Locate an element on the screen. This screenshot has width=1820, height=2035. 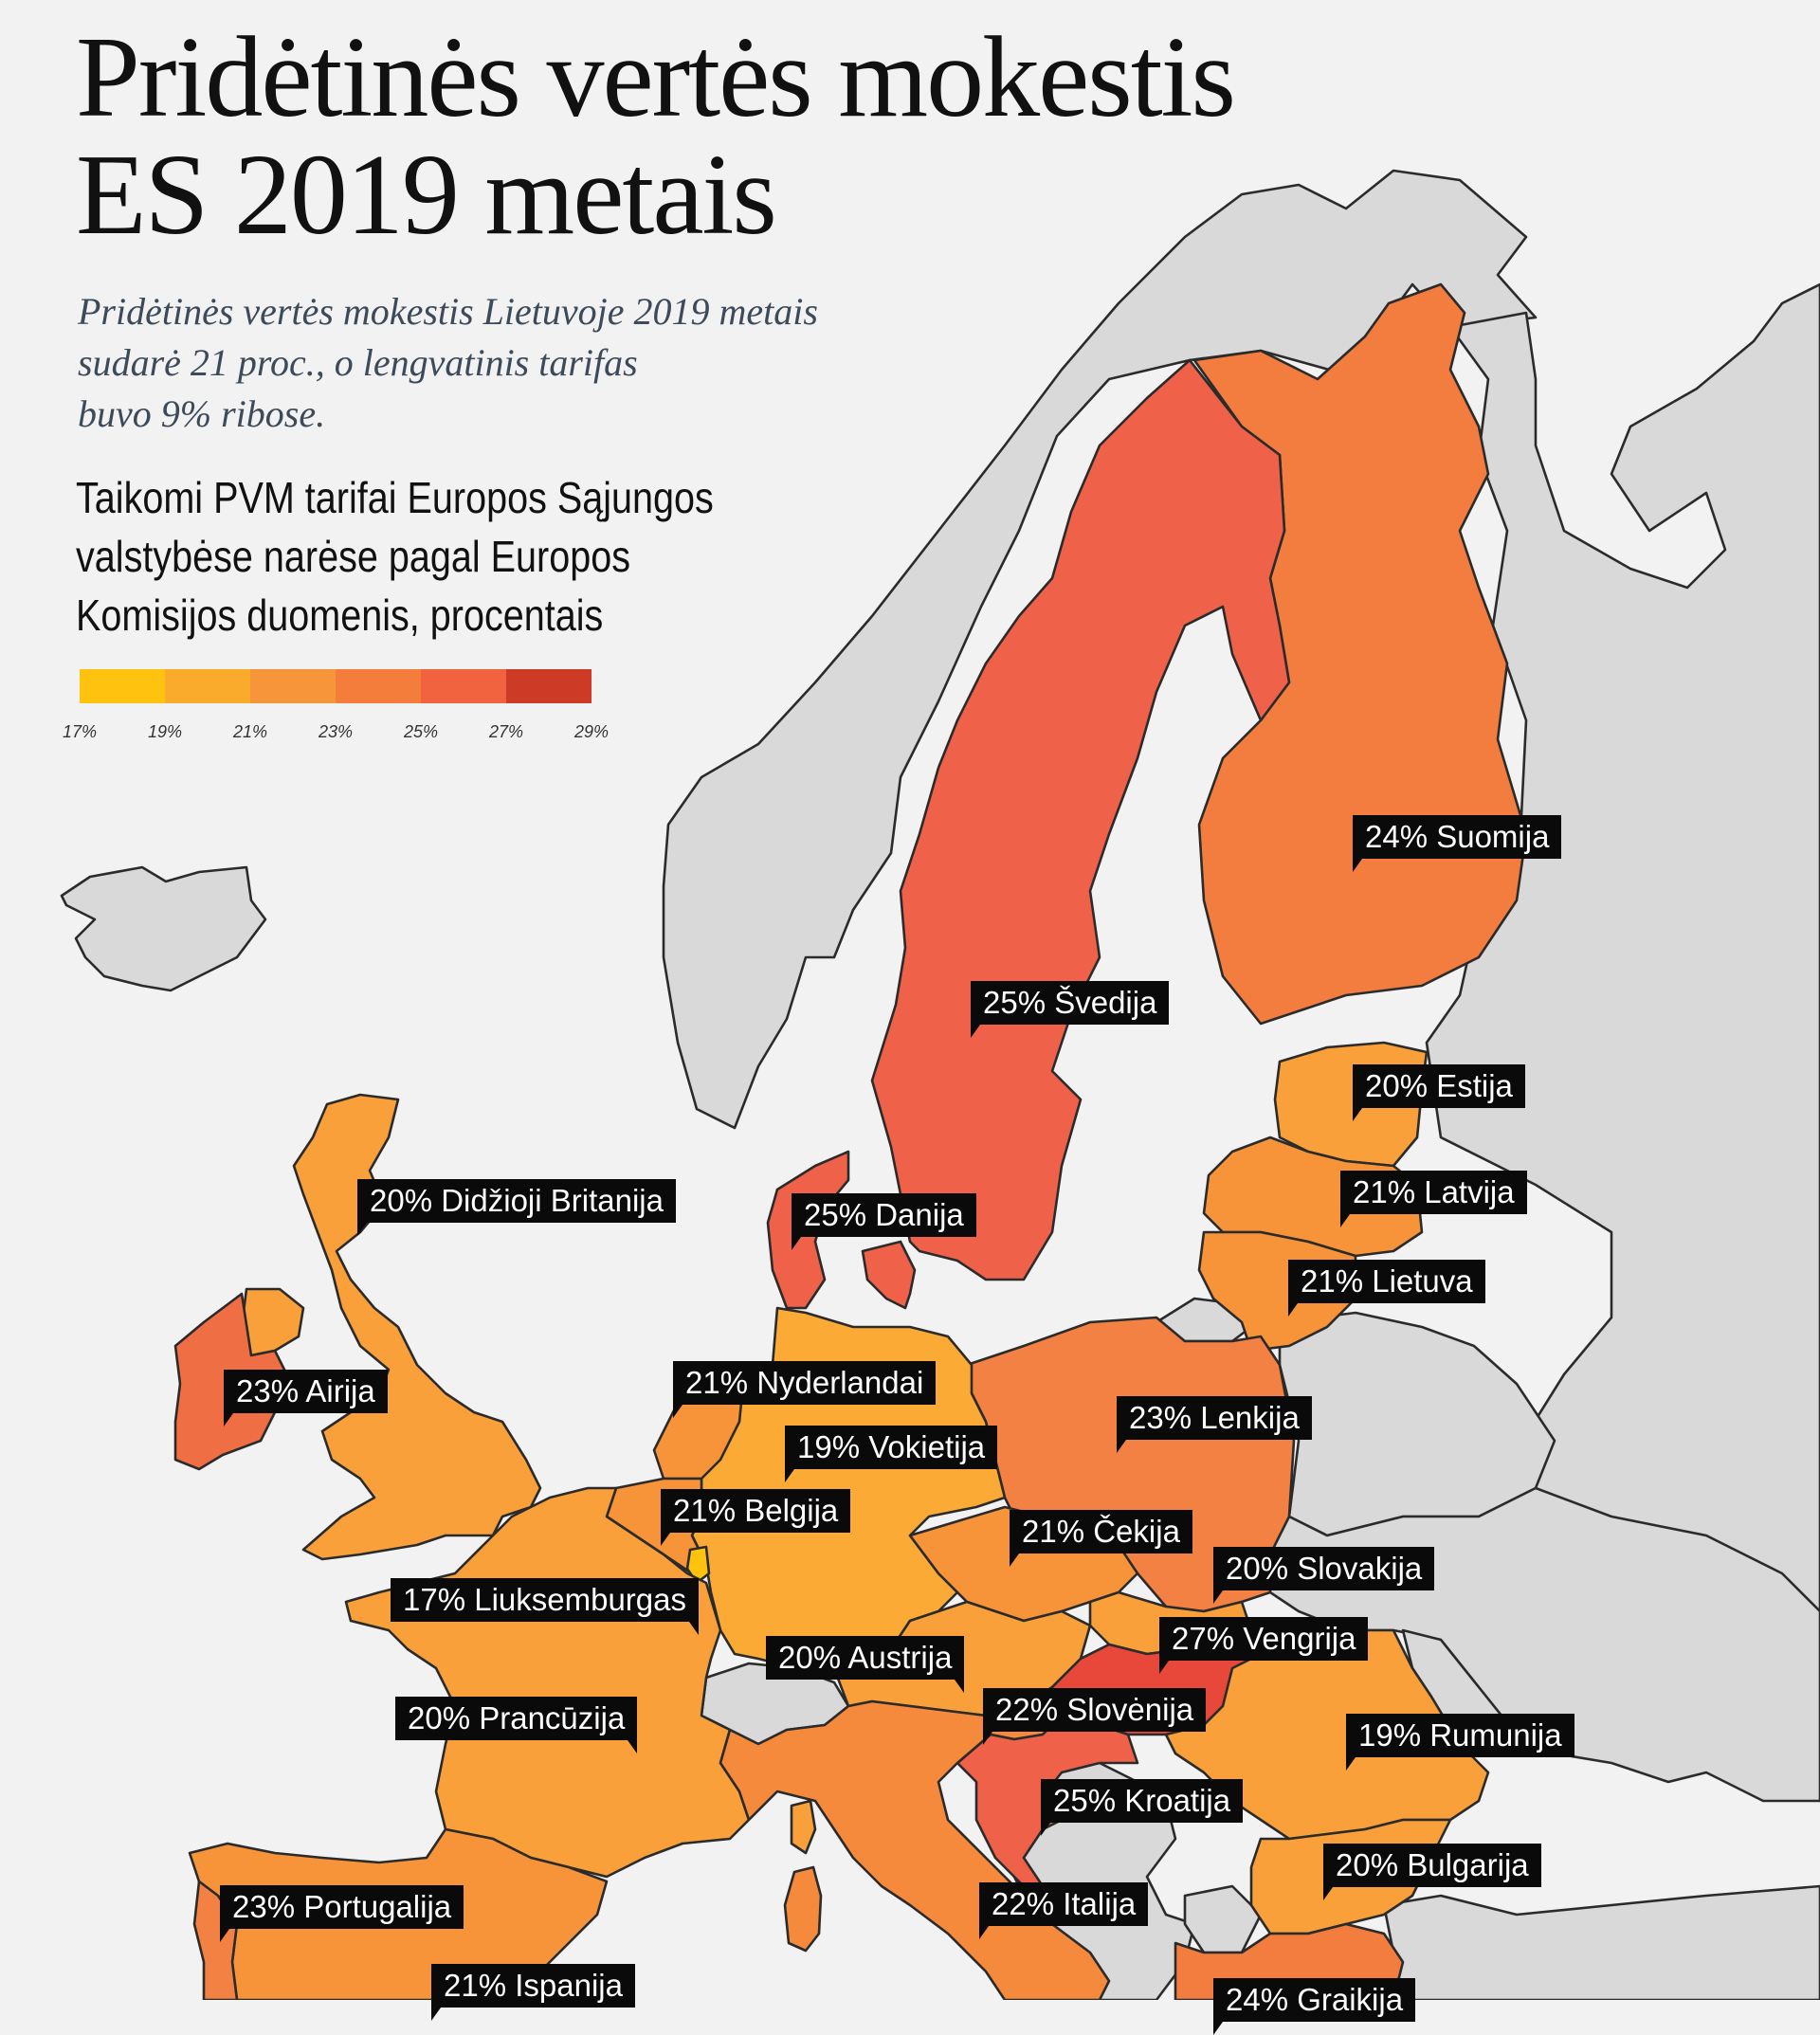
uk-shape is located at coordinates (417, 1327).